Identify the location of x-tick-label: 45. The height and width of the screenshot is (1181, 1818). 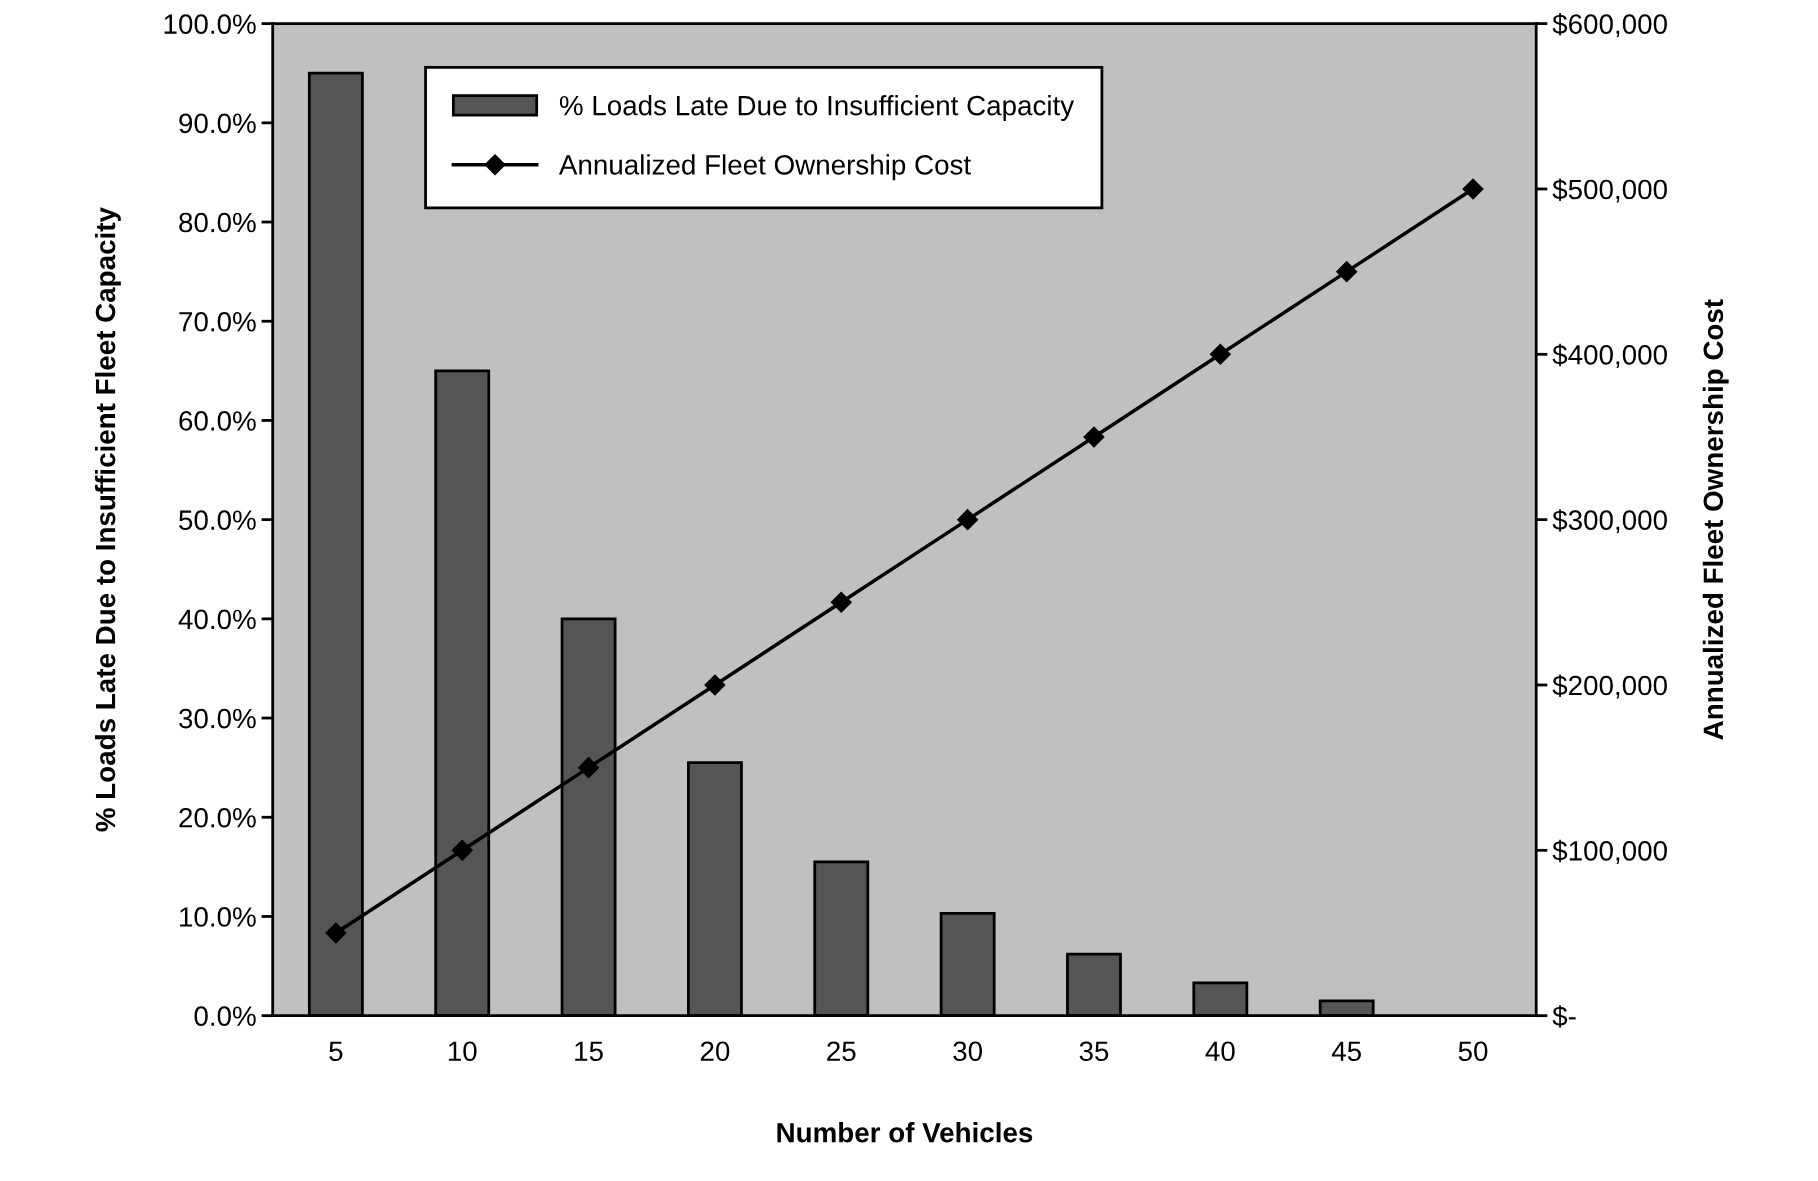
(1346, 1051).